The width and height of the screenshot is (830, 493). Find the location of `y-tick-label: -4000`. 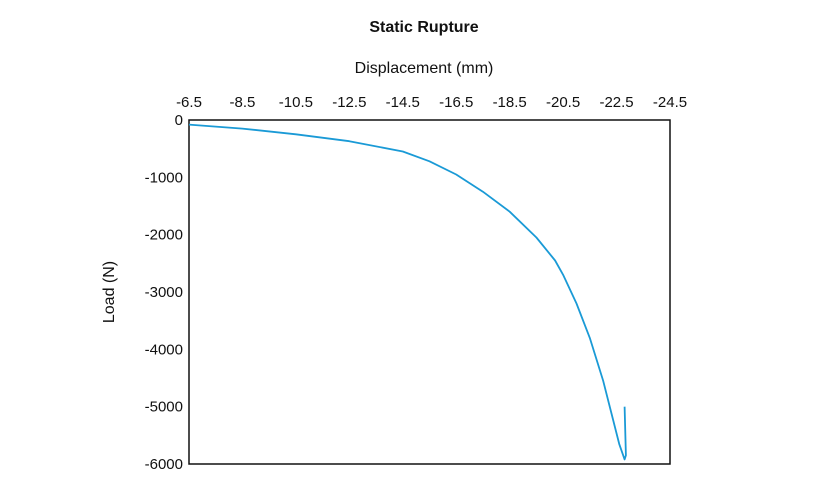

y-tick-label: -4000 is located at coordinates (164, 349).